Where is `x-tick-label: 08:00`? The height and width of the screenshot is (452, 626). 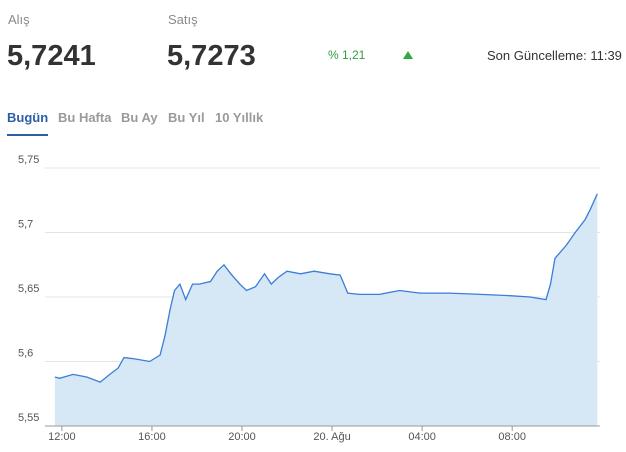 x-tick-label: 08:00 is located at coordinates (512, 437).